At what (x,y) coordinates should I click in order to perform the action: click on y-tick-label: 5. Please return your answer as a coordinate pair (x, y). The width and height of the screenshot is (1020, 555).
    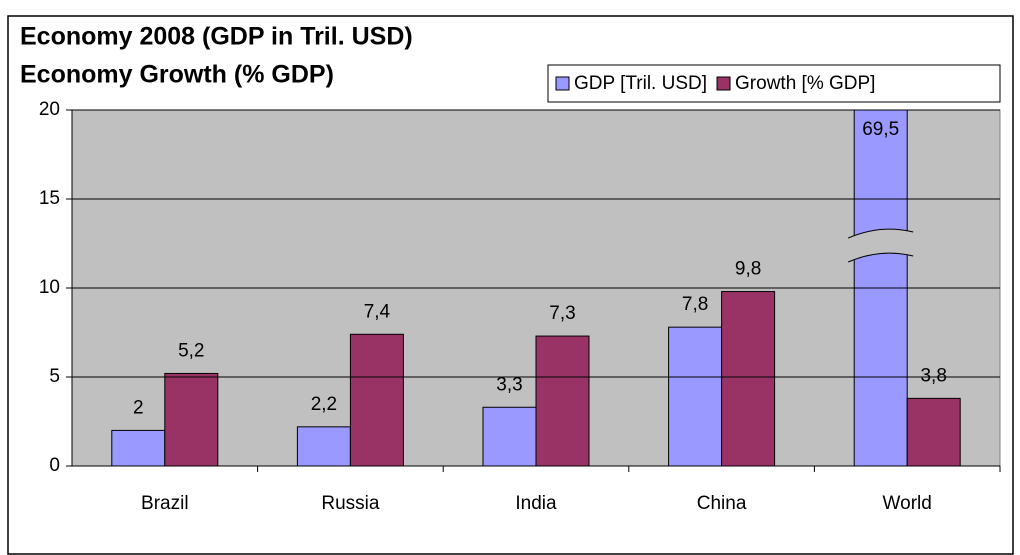
    Looking at the image, I should click on (54, 376).